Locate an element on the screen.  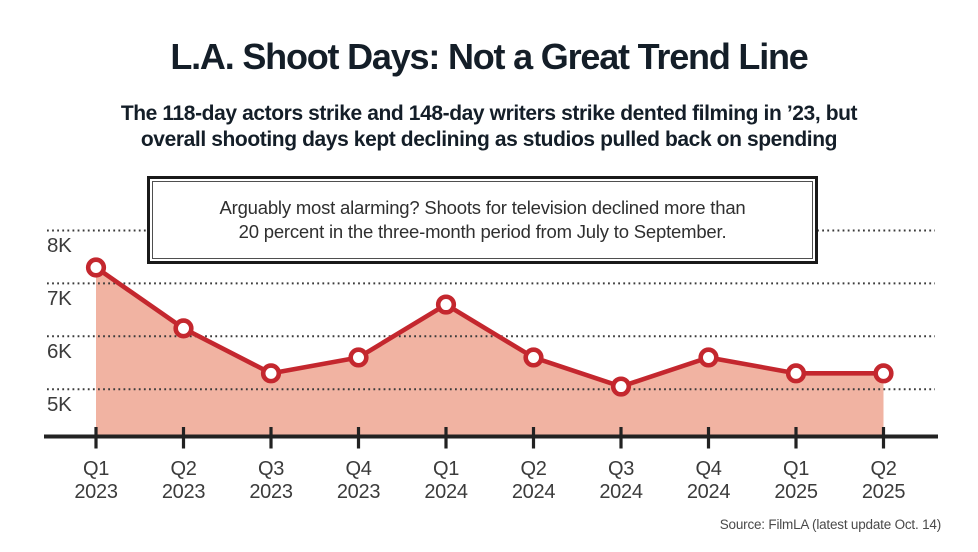
data-point-q4-2023 is located at coordinates (358, 357).